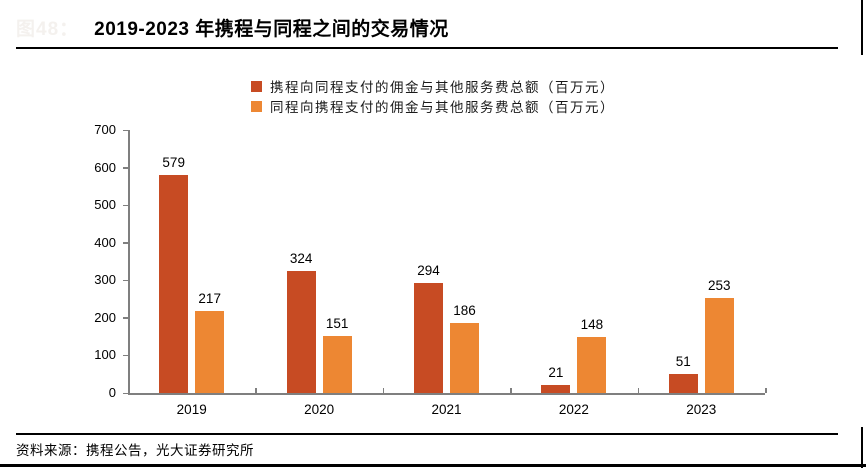 The height and width of the screenshot is (468, 866). What do you see at coordinates (427, 434) in the screenshot?
I see `source-divider` at bounding box center [427, 434].